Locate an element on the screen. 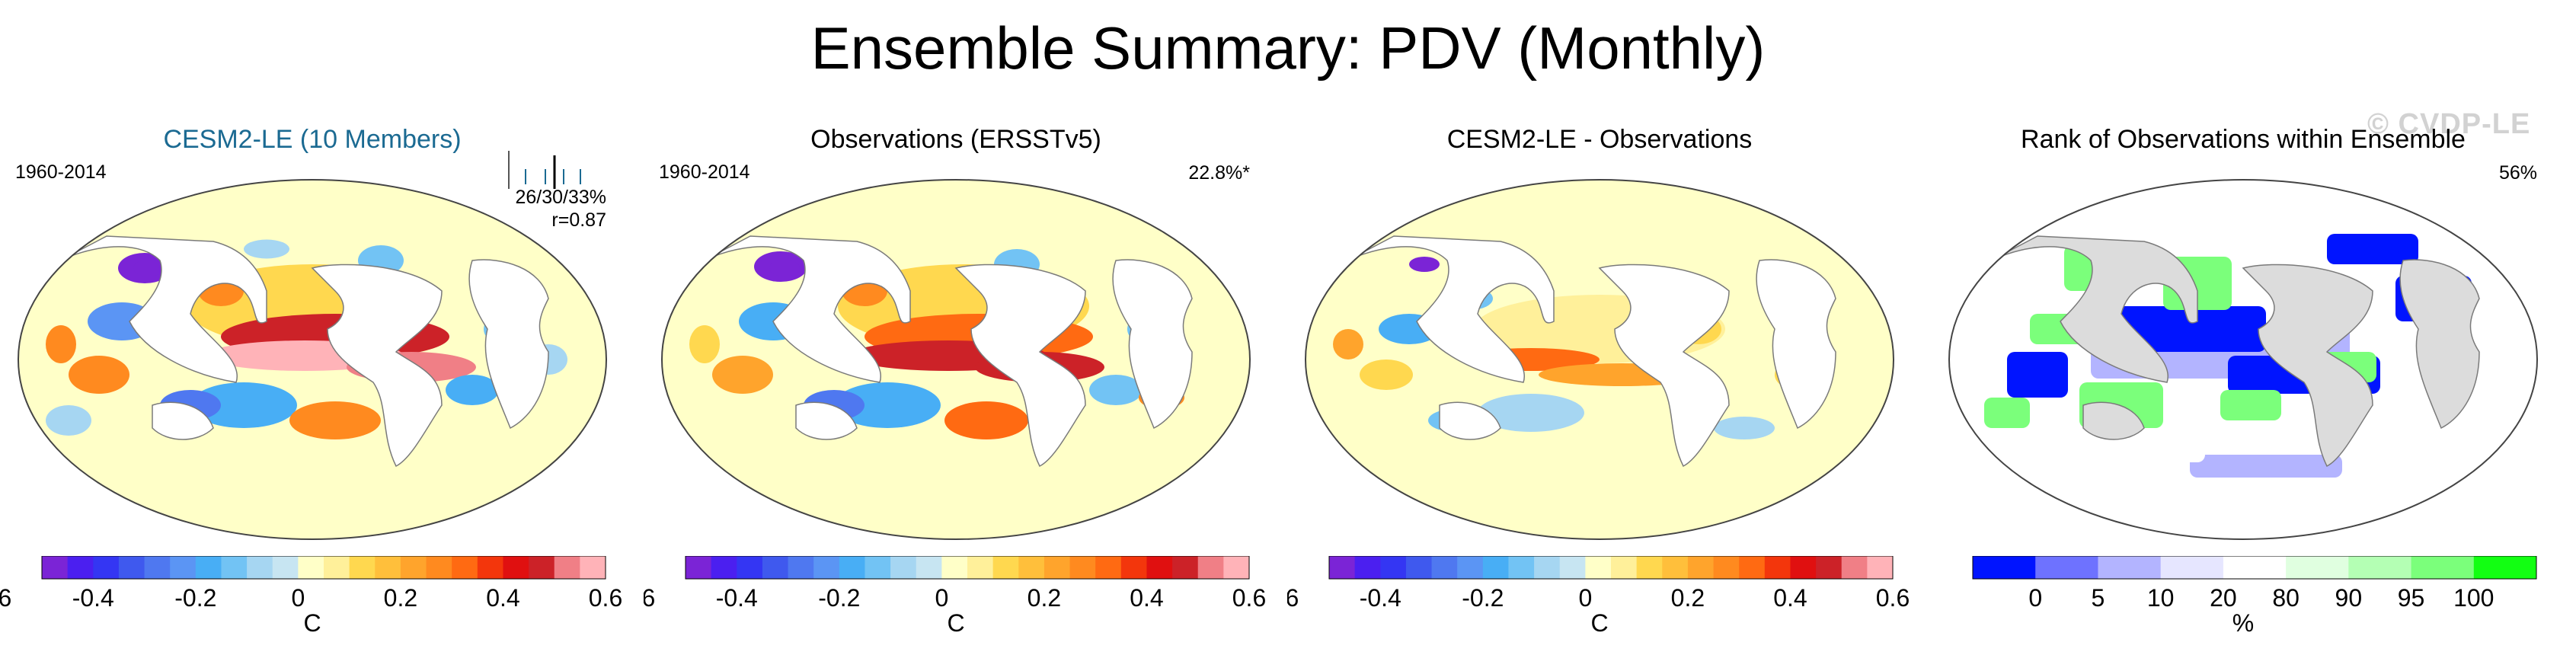 The height and width of the screenshot is (671, 2576). colorbar: 0 5 10 20 80 90 95 100 is located at coordinates (2255, 584).